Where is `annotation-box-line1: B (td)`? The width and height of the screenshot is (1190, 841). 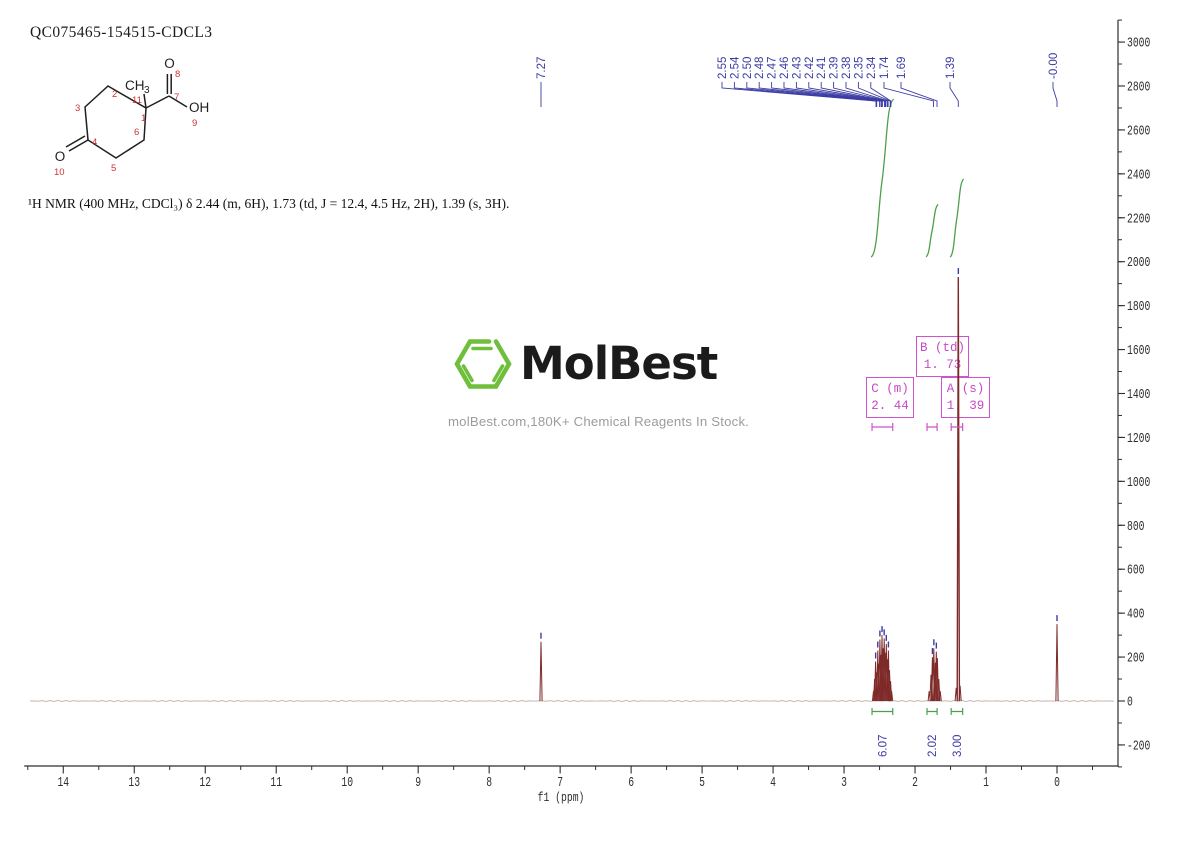
annotation-box-line1: B (td) is located at coordinates (942, 348).